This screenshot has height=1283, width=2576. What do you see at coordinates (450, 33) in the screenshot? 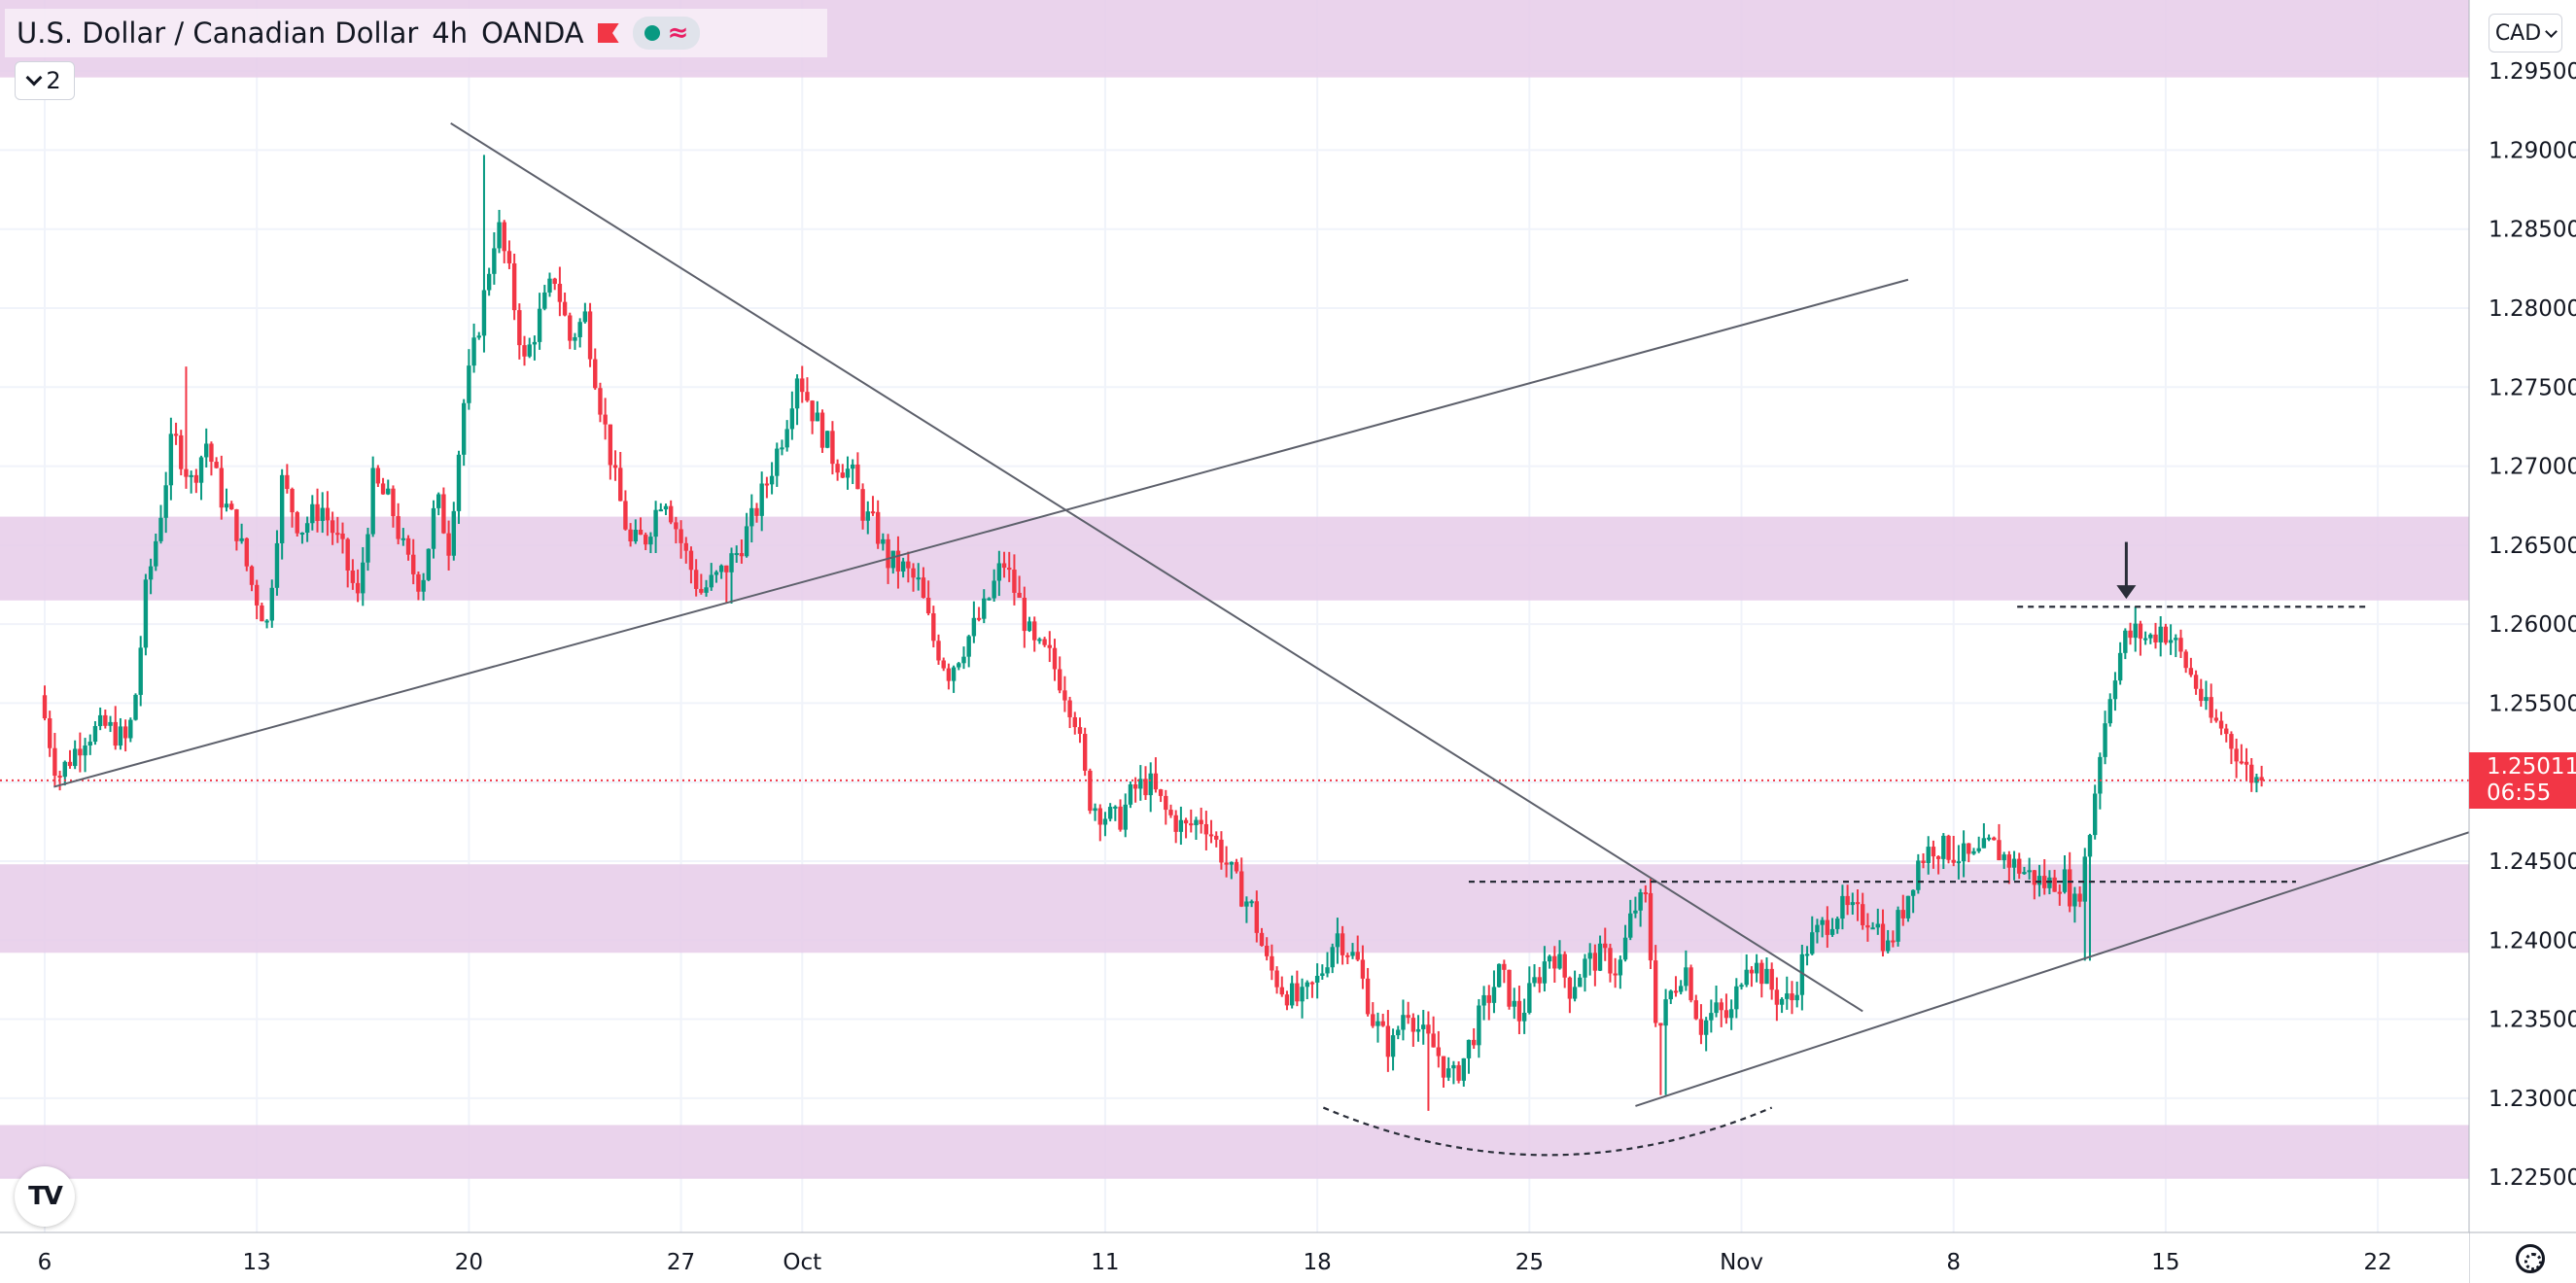
I see `interval-label: 4h` at bounding box center [450, 33].